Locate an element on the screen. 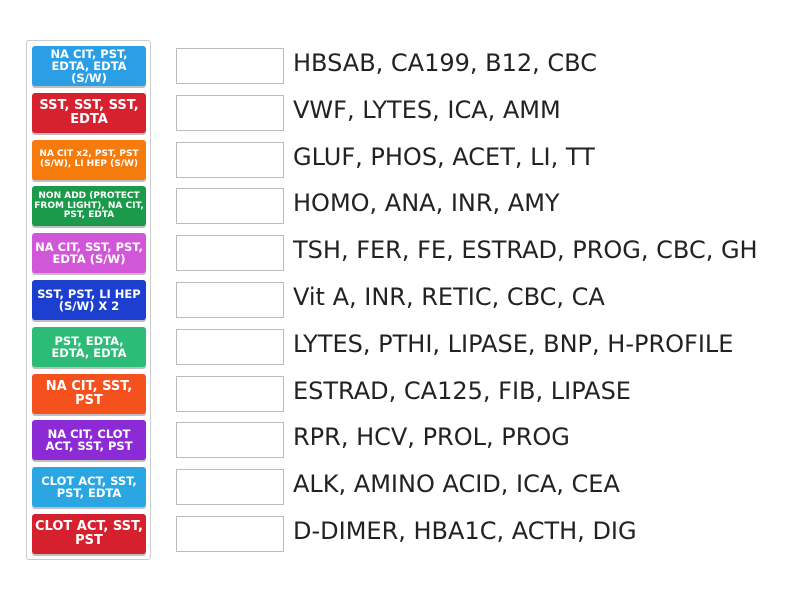  item-text: TSH, FER, FE, ESTRAD, PROG, CBC, GH is located at coordinates (525, 250).